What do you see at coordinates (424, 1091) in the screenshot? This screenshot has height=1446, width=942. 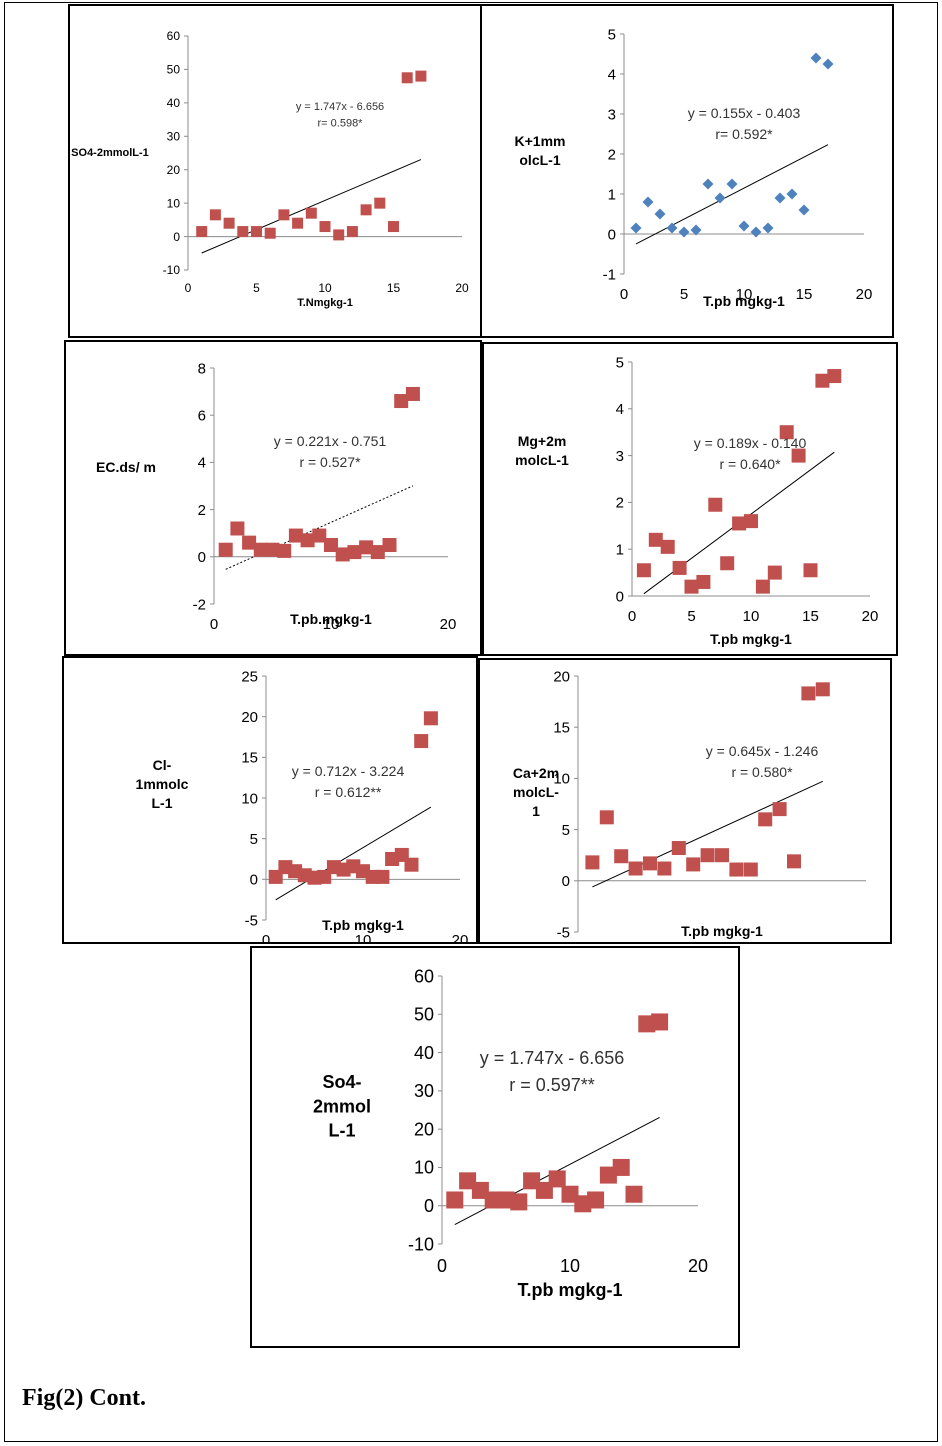 I see `y-tick-label: 30` at bounding box center [424, 1091].